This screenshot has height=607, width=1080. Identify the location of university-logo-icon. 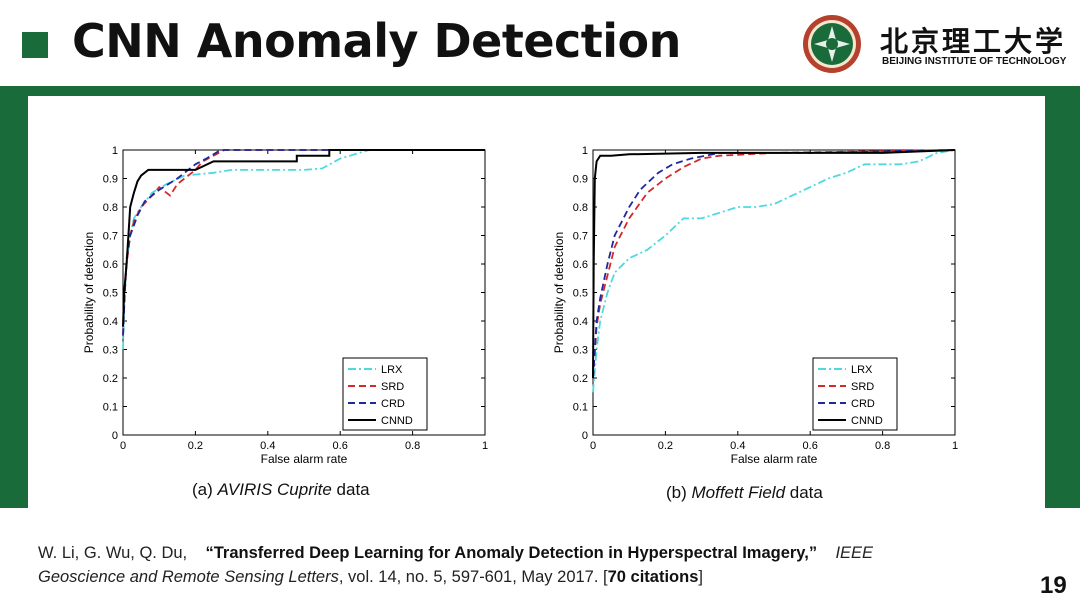
(832, 44).